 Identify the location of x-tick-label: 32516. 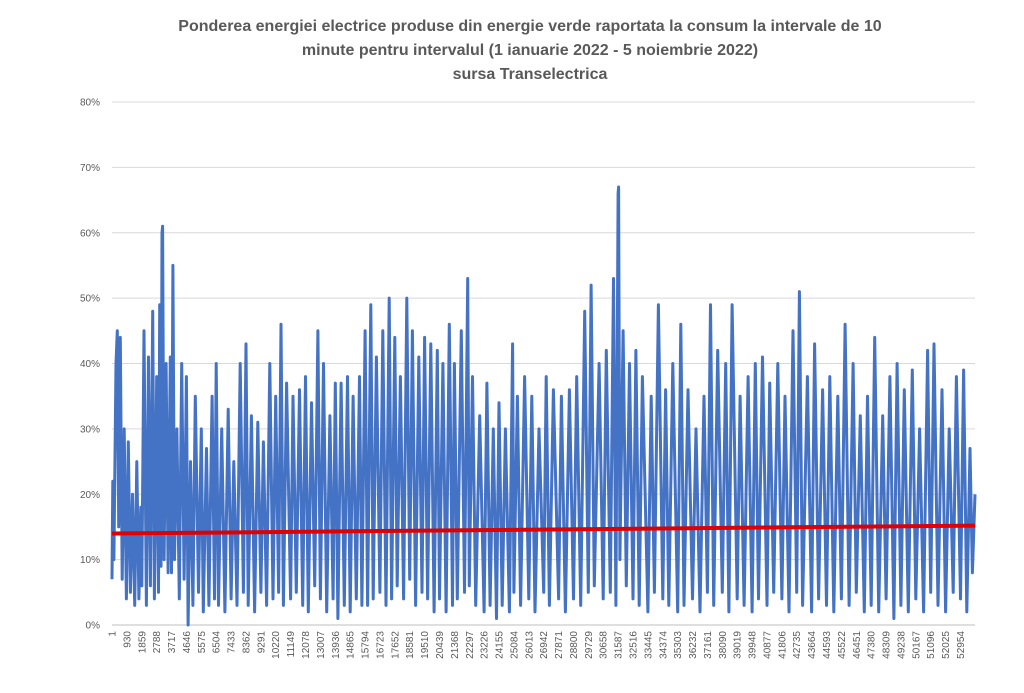
(633, 645).